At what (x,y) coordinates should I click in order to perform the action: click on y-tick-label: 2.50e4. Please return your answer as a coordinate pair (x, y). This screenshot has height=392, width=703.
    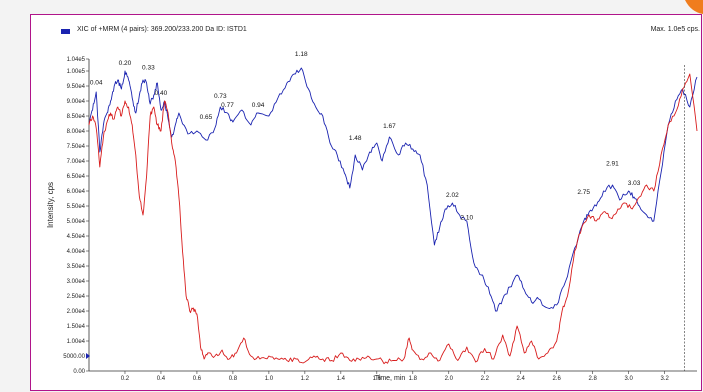
    Looking at the image, I should click on (76, 297).